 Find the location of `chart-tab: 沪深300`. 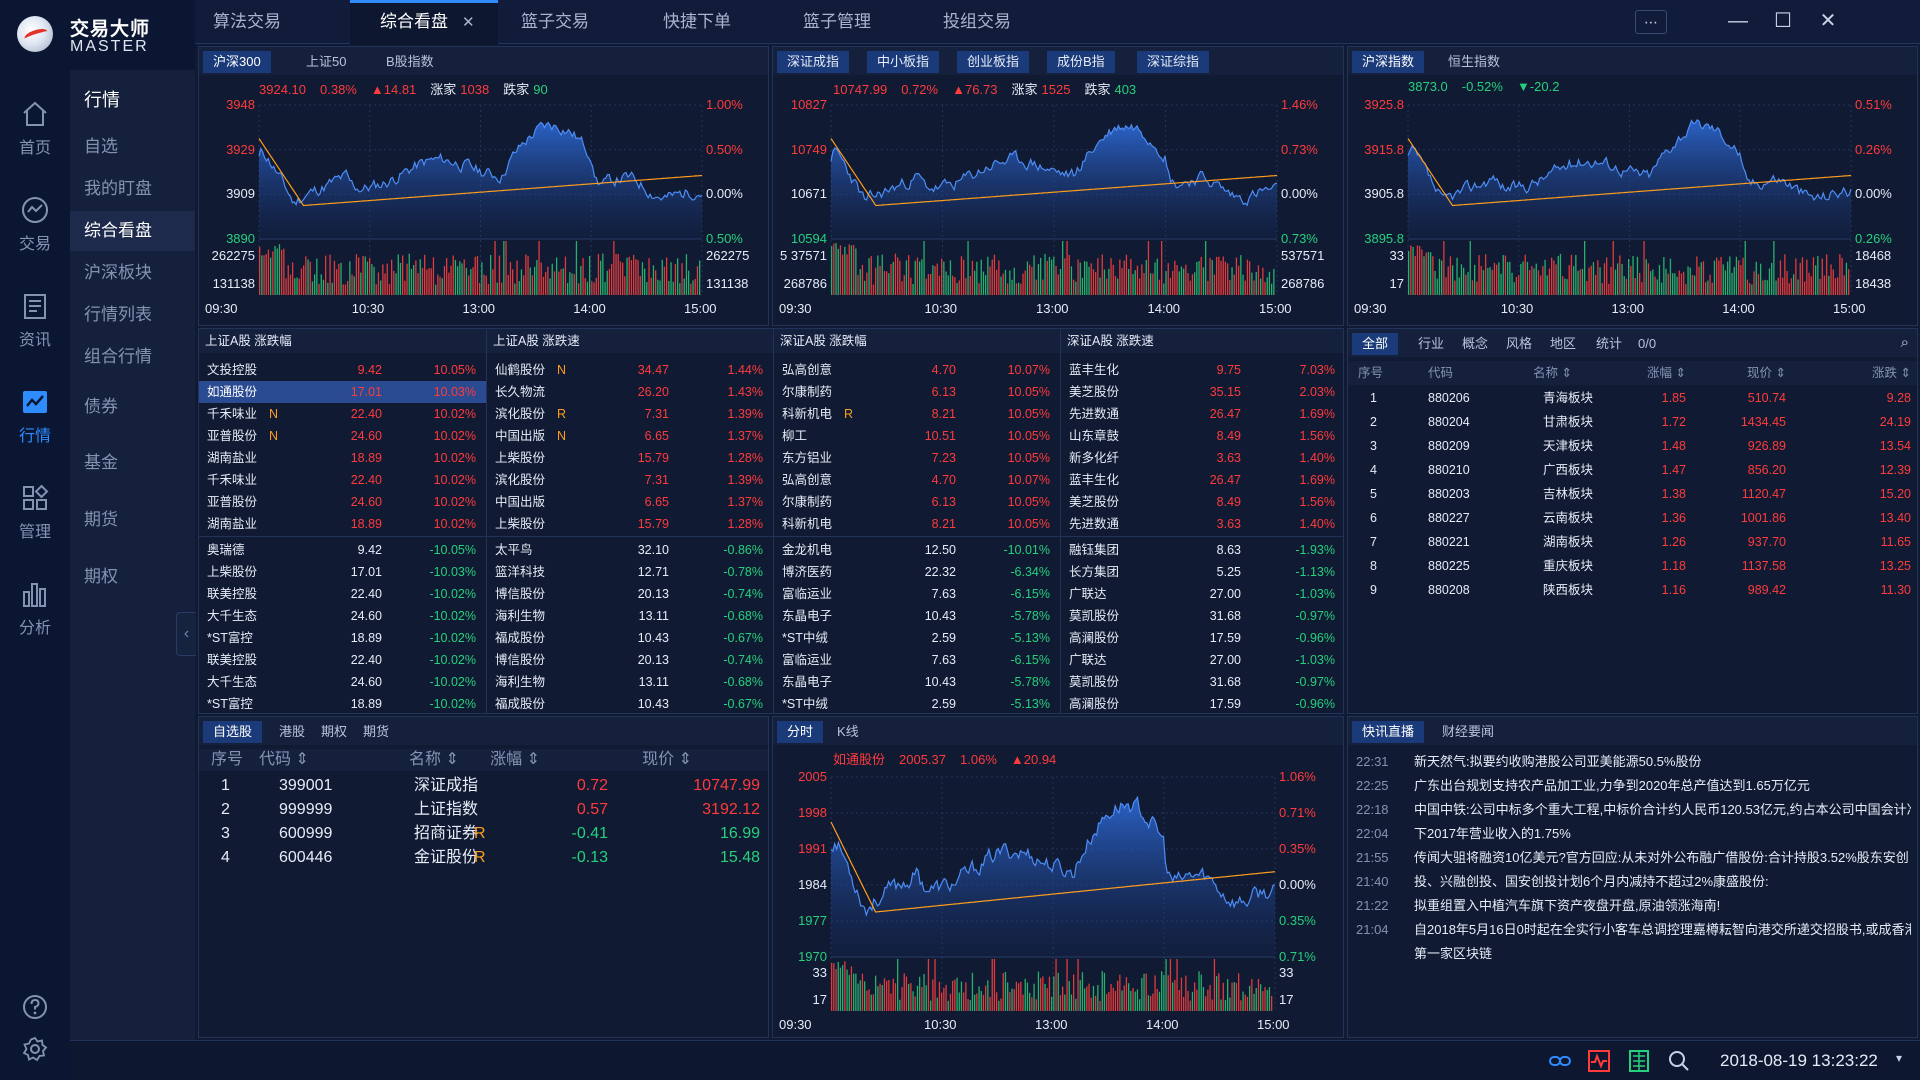

chart-tab: 沪深300 is located at coordinates (237, 62).